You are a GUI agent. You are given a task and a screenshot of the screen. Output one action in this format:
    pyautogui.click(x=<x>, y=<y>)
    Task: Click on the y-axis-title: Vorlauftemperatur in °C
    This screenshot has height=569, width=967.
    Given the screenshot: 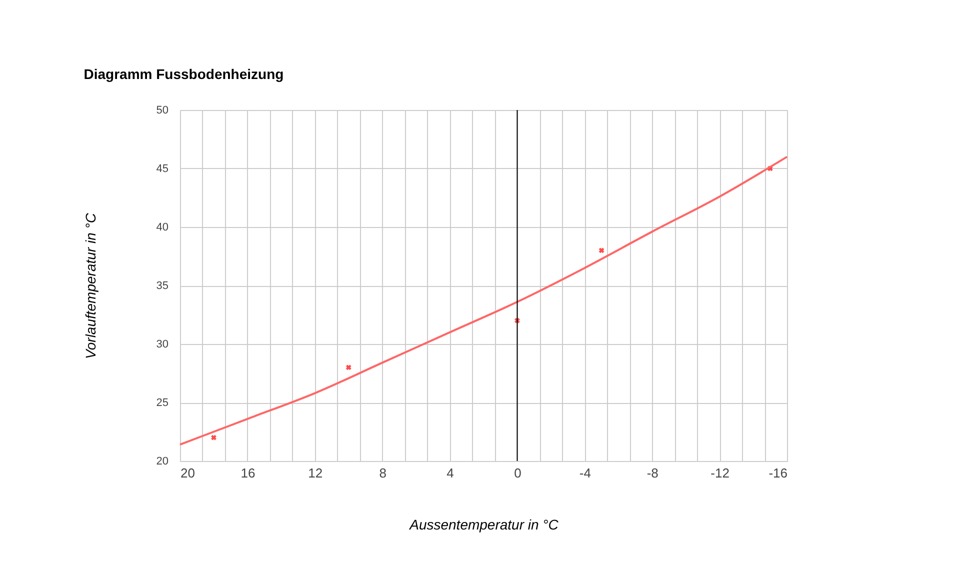 What is the action you would take?
    pyautogui.click(x=90, y=285)
    